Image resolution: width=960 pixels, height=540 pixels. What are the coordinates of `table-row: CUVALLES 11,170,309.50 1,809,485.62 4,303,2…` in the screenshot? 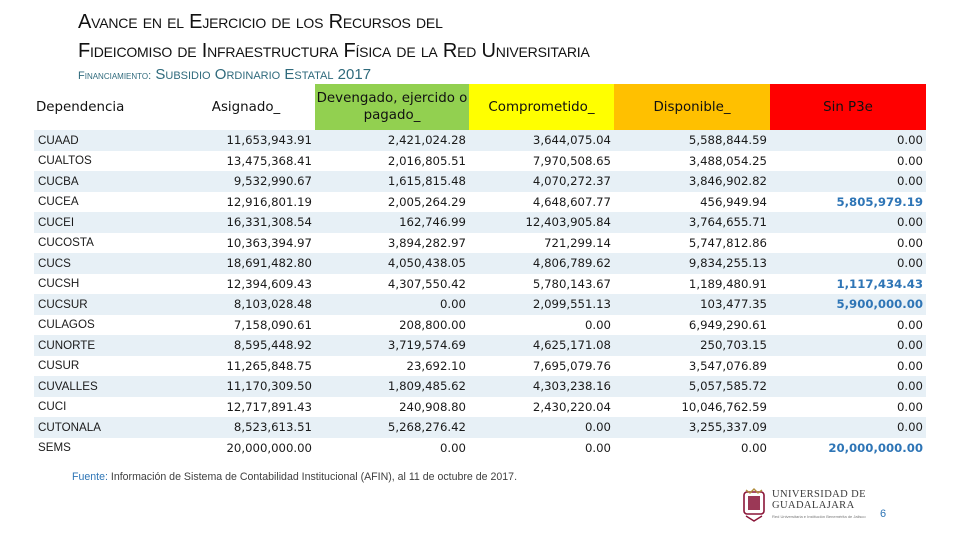 It's located at (480, 386).